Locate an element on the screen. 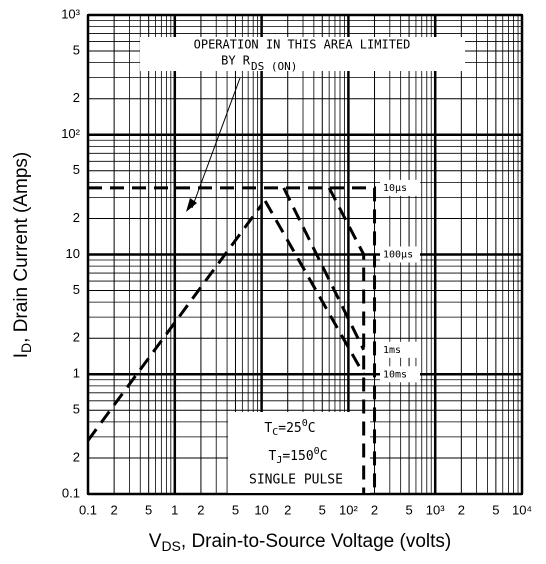 Image resolution: width=546 pixels, height=564 pixels. pulse-label: SINGLE PULSE is located at coordinates (296, 480).